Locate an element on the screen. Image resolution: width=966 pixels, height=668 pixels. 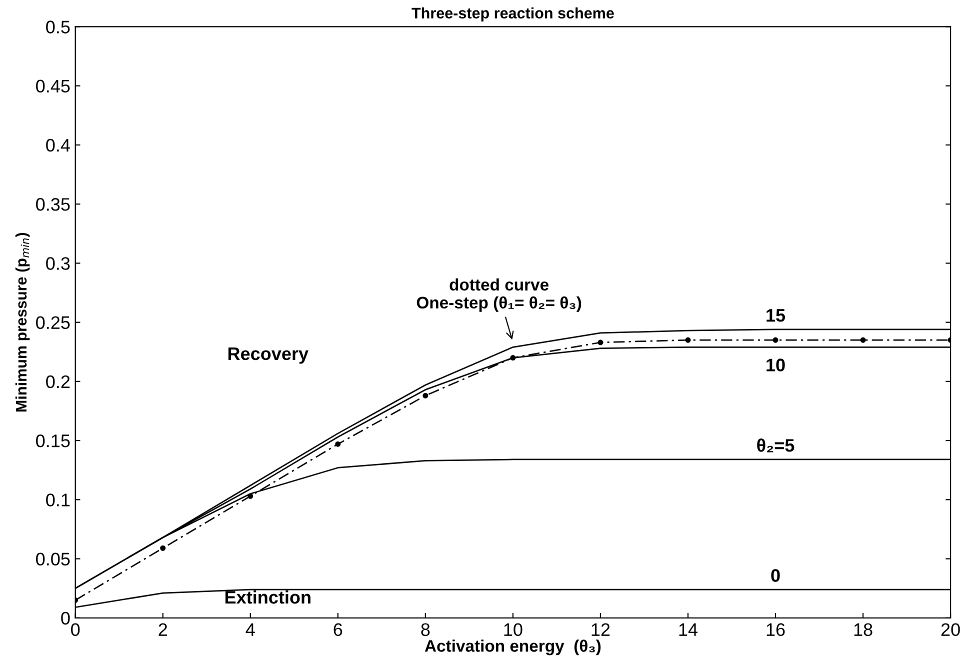
x-tick-label: 8 is located at coordinates (425, 629).